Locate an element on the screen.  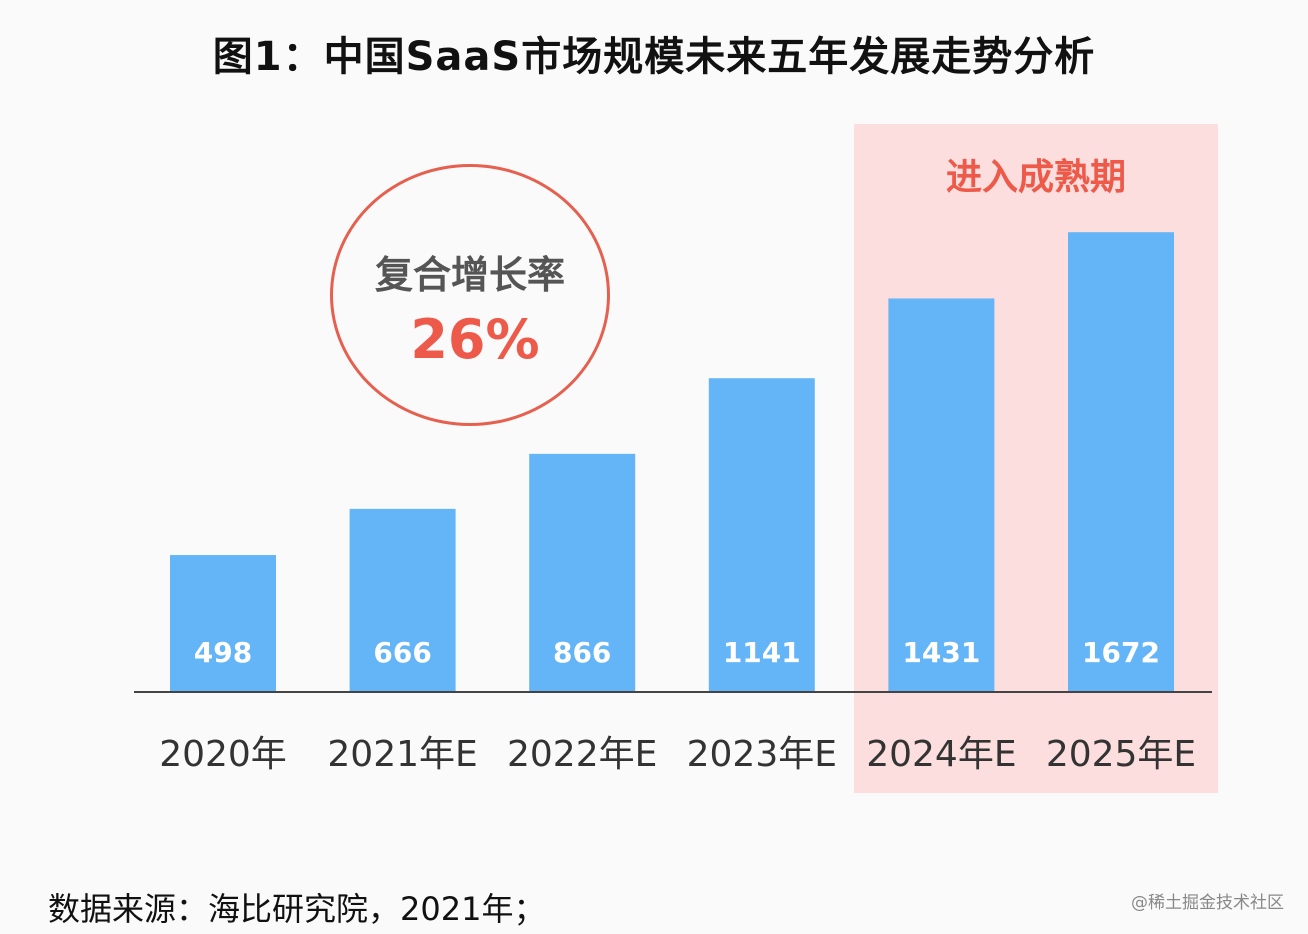
chart-title: 图1：中国SaaS市场规模未来五年发展走势分析 is located at coordinates (654, 57).